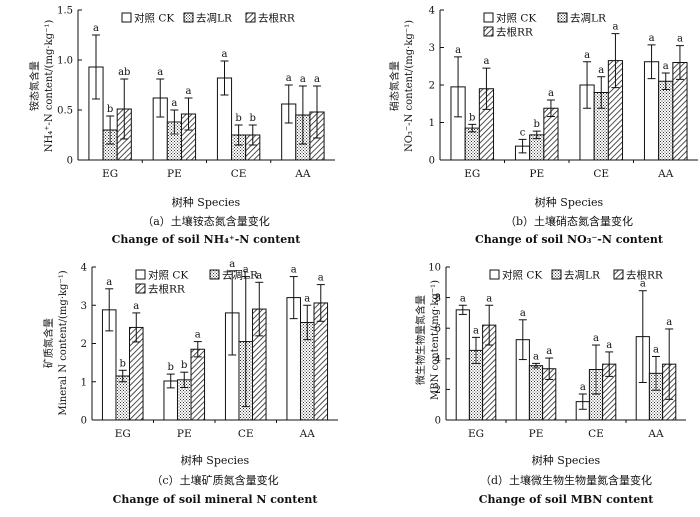 The width and height of the screenshot is (700, 517). Describe the element at coordinates (126, 17) in the screenshot. I see `panel-a-legend-swatch-ck` at that location.